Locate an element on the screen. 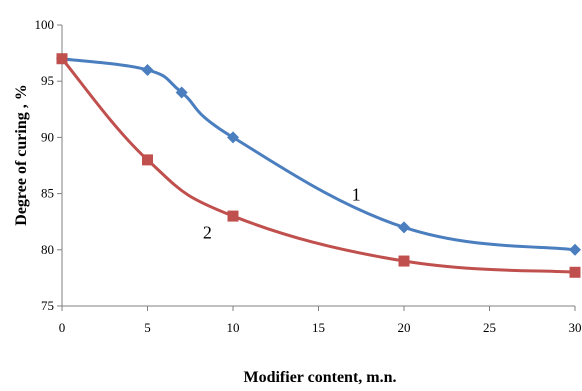 The image size is (582, 391). x-tick-label: 0 is located at coordinates (62, 327).